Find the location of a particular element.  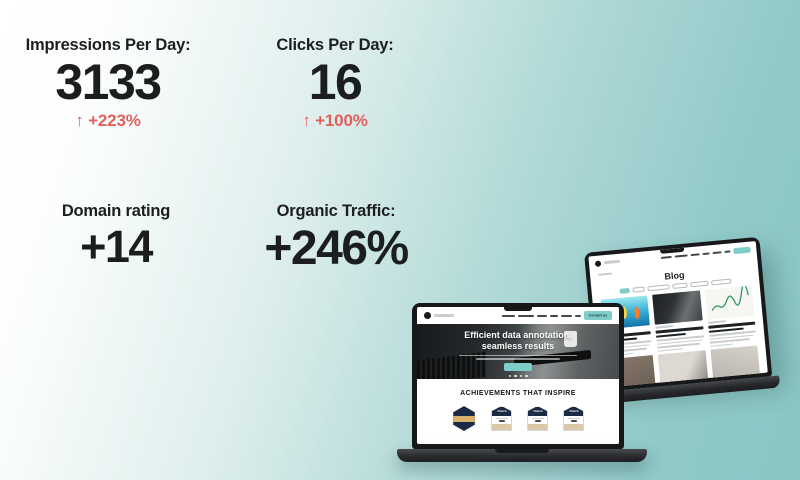

hero-title-line1: Efficient data annotation, is located at coordinates (518, 335).